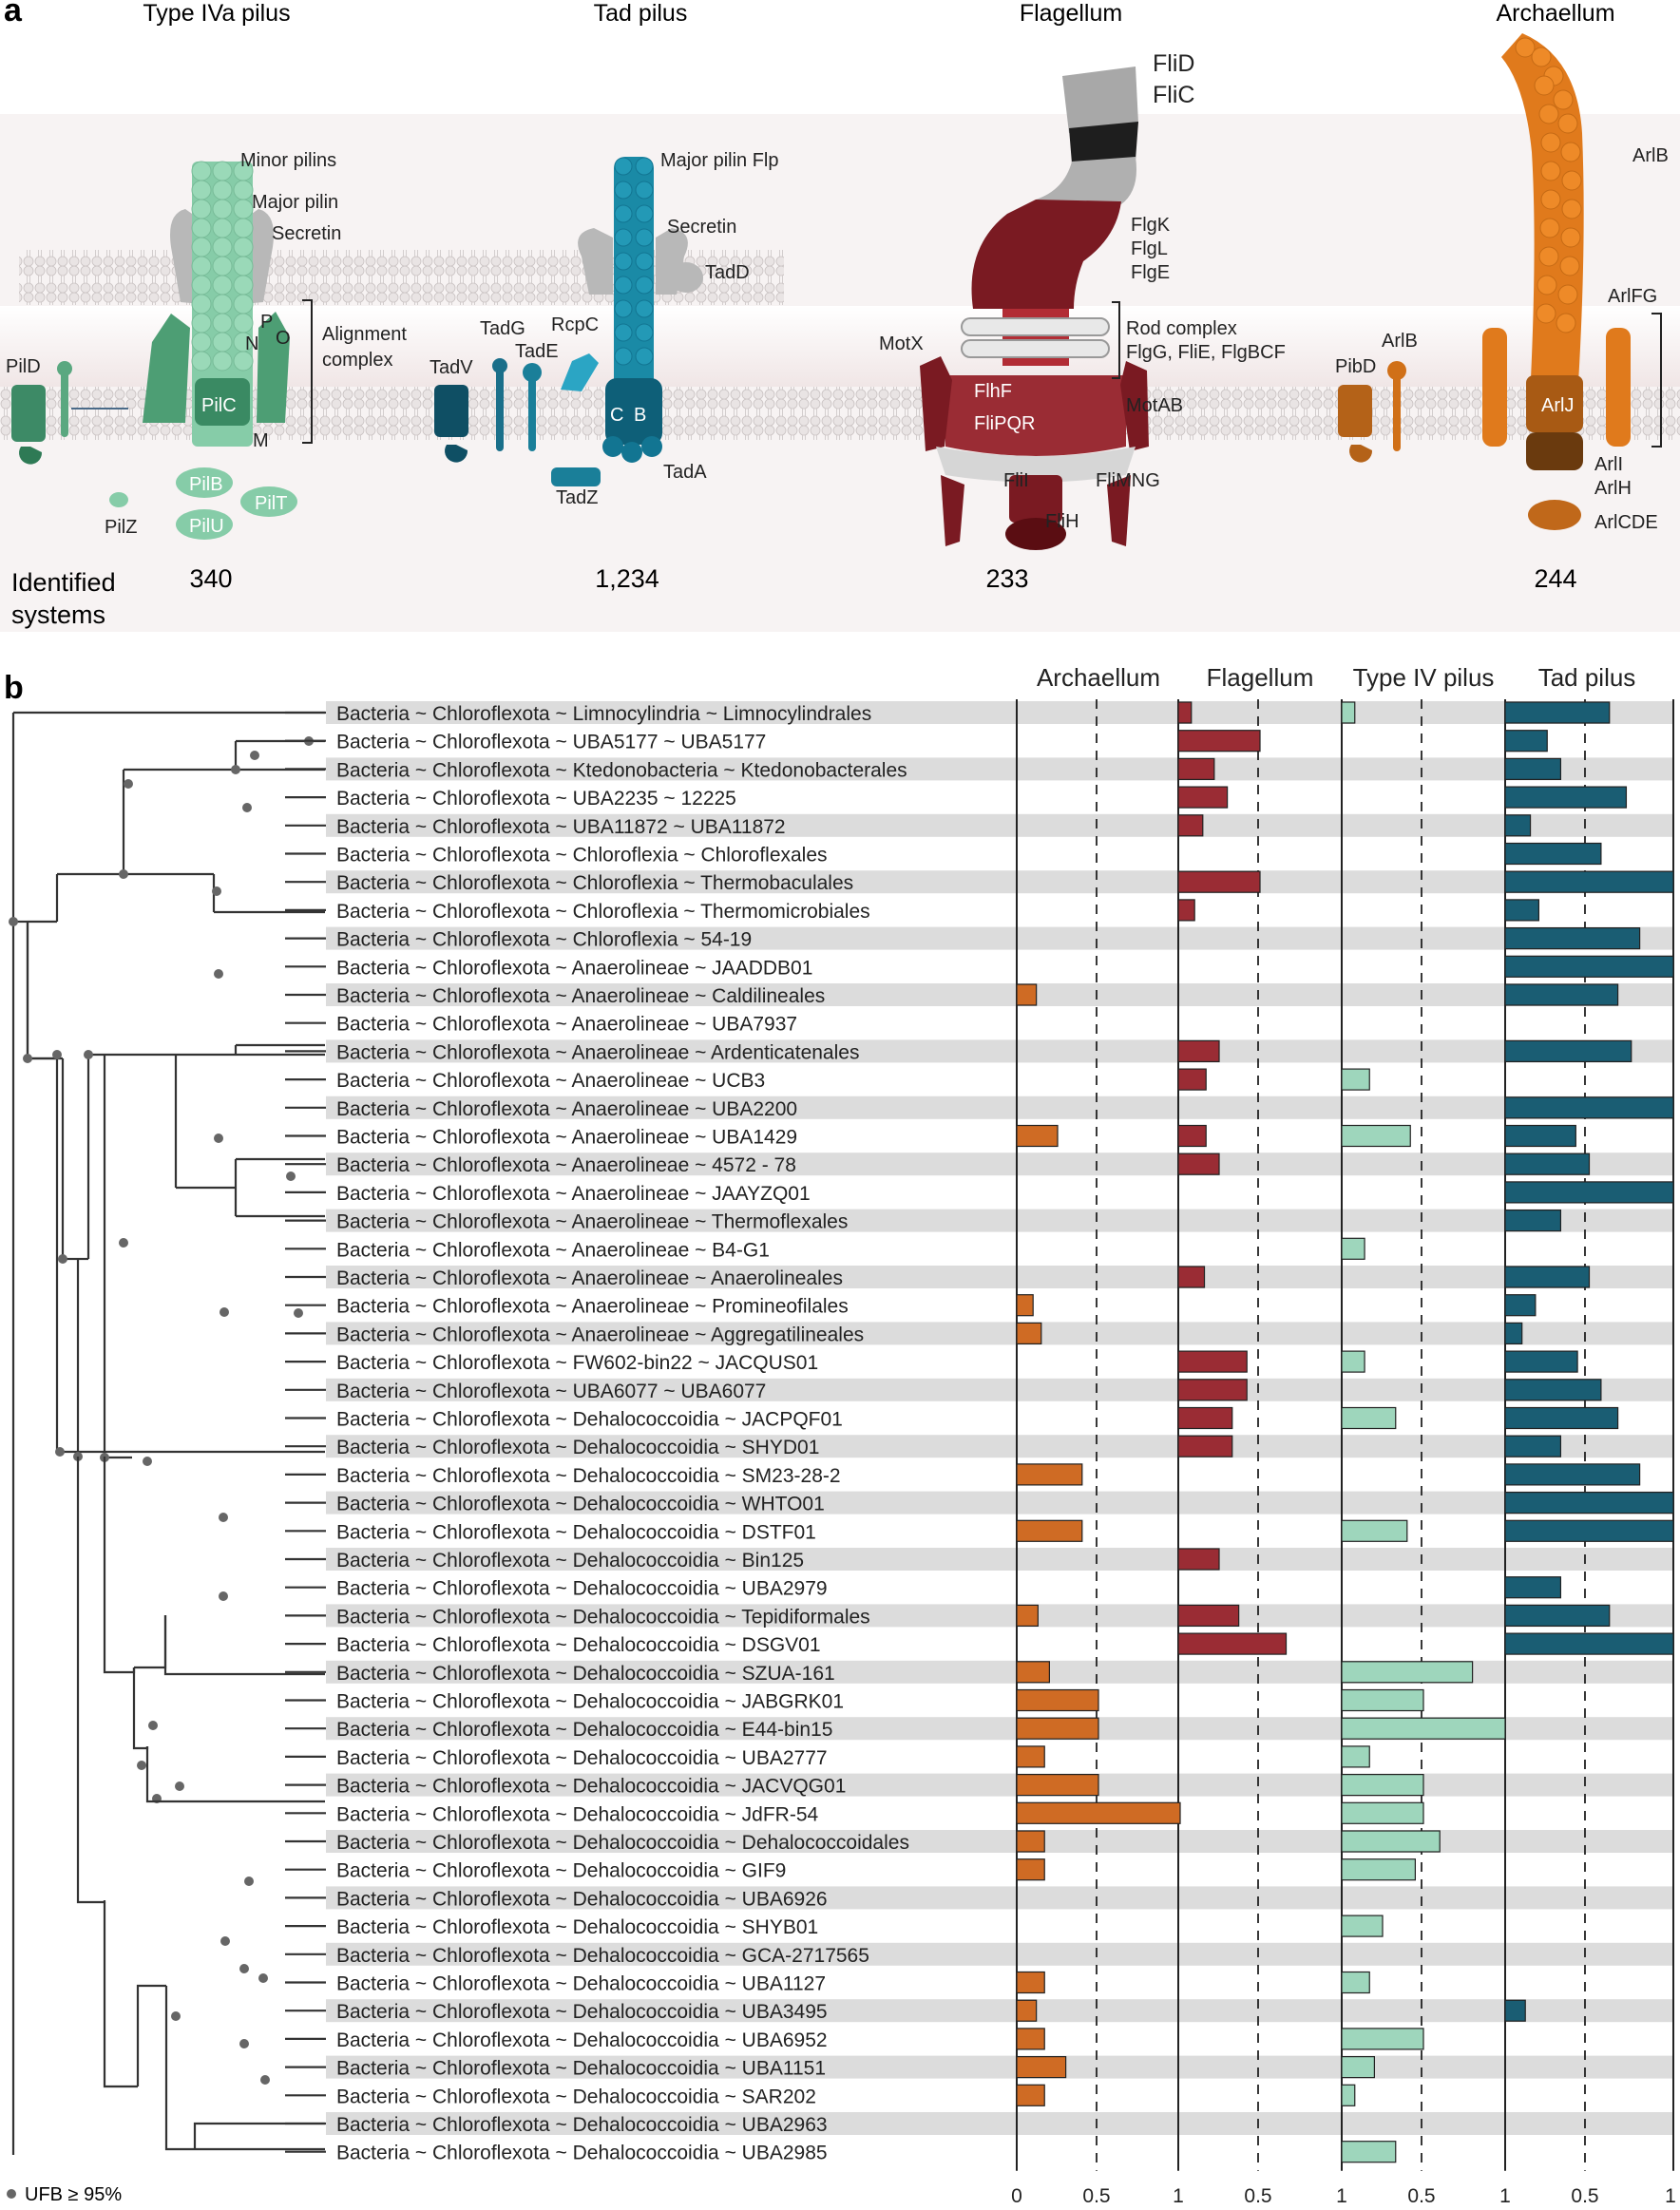  What do you see at coordinates (1134, 406) in the screenshot?
I see `motab-shape` at bounding box center [1134, 406].